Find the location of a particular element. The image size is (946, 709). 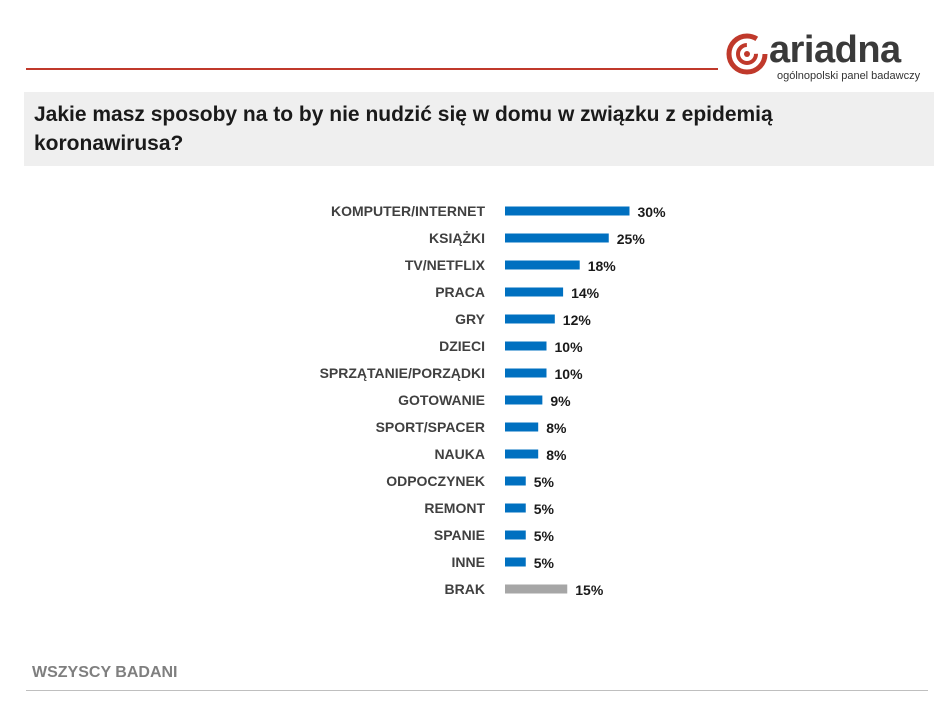

category-label: KSIĄŻKI is located at coordinates (457, 238).